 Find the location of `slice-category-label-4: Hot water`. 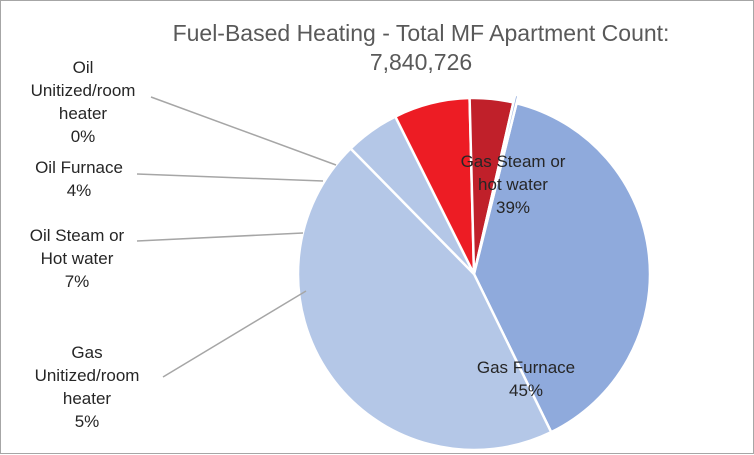

slice-category-label-4: Hot water is located at coordinates (77, 258).